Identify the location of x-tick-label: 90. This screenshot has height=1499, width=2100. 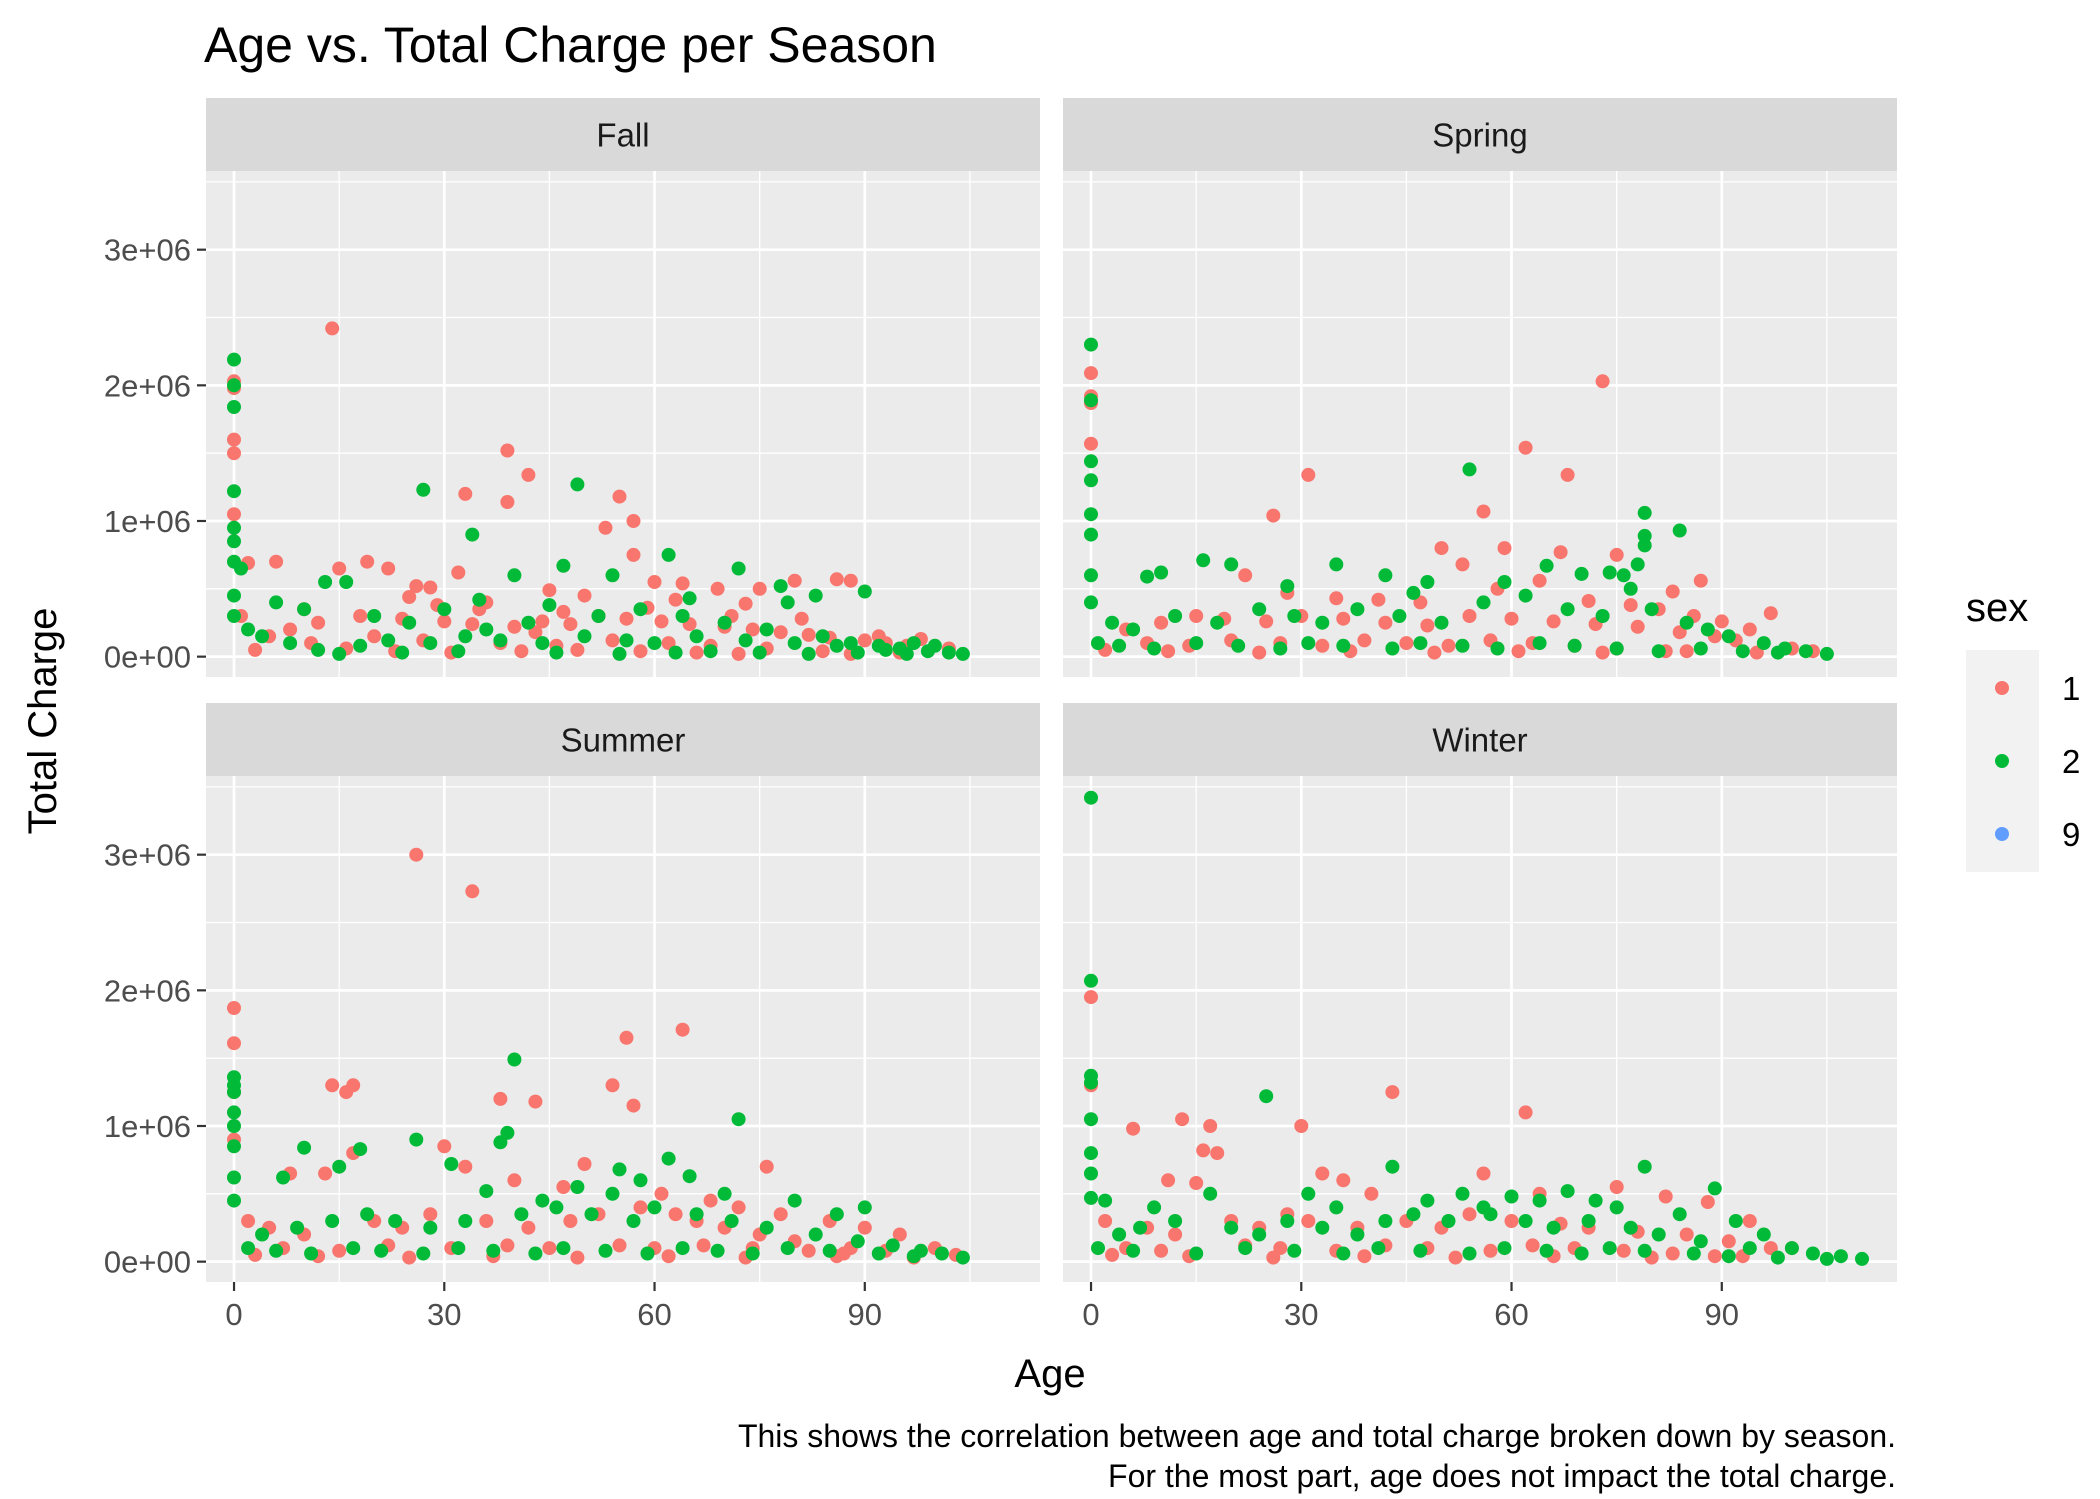
(1722, 1314).